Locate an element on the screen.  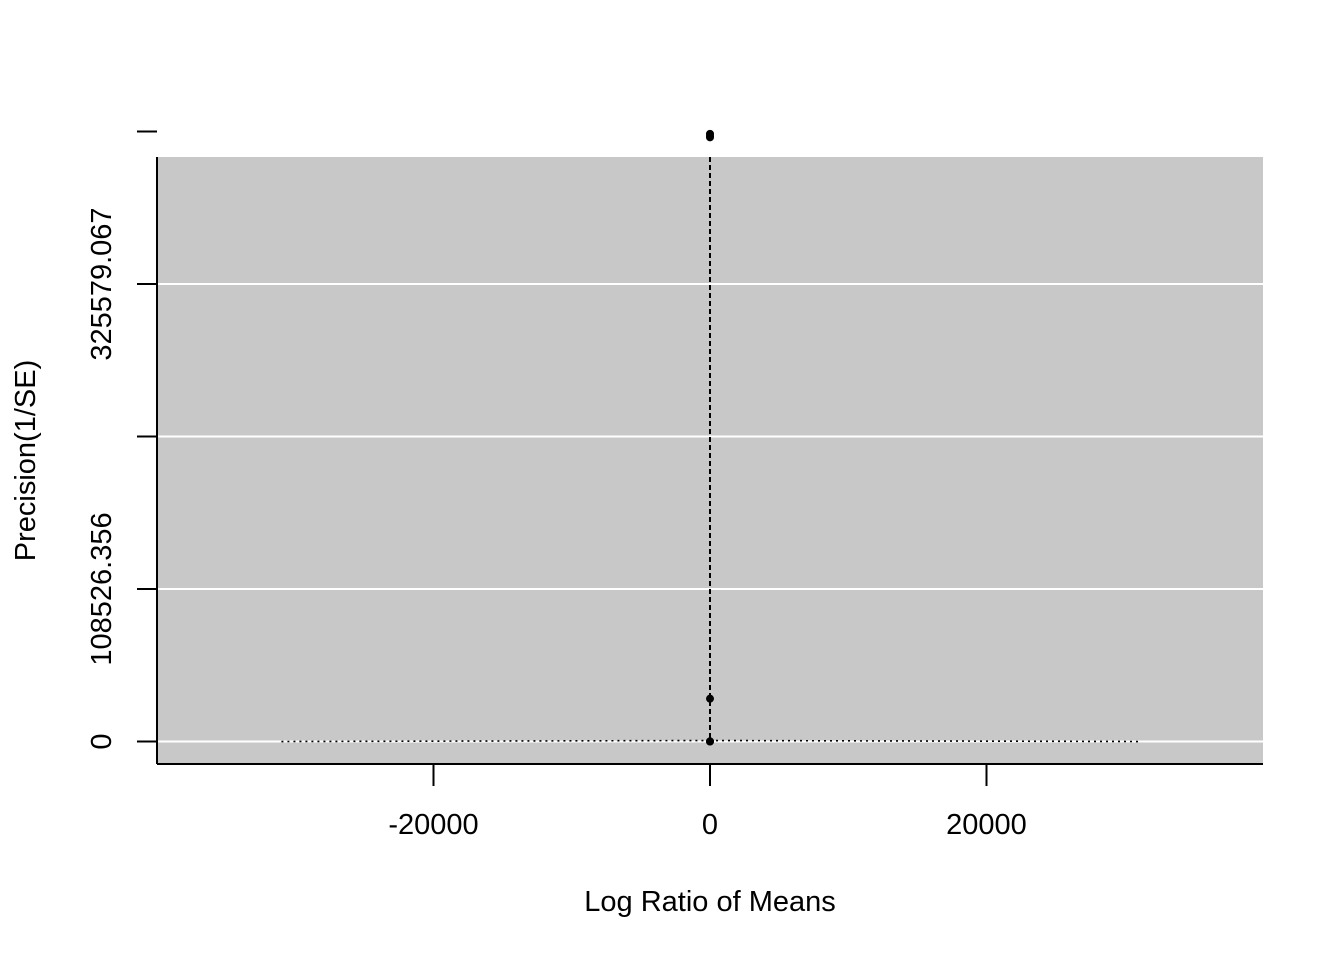
x-tick-label: 0 is located at coordinates (710, 825).